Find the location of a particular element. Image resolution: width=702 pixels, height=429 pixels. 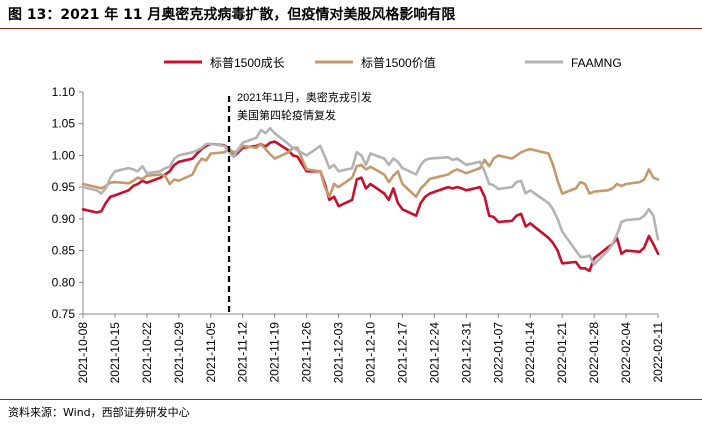

x-tick-label: 2022-02-04 is located at coordinates (626, 353).